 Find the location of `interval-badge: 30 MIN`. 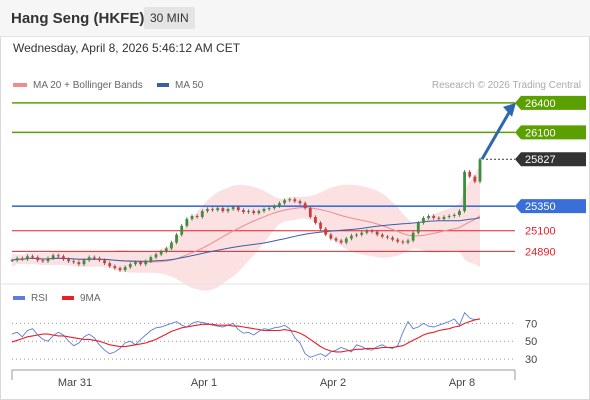

interval-badge: 30 MIN is located at coordinates (169, 18).